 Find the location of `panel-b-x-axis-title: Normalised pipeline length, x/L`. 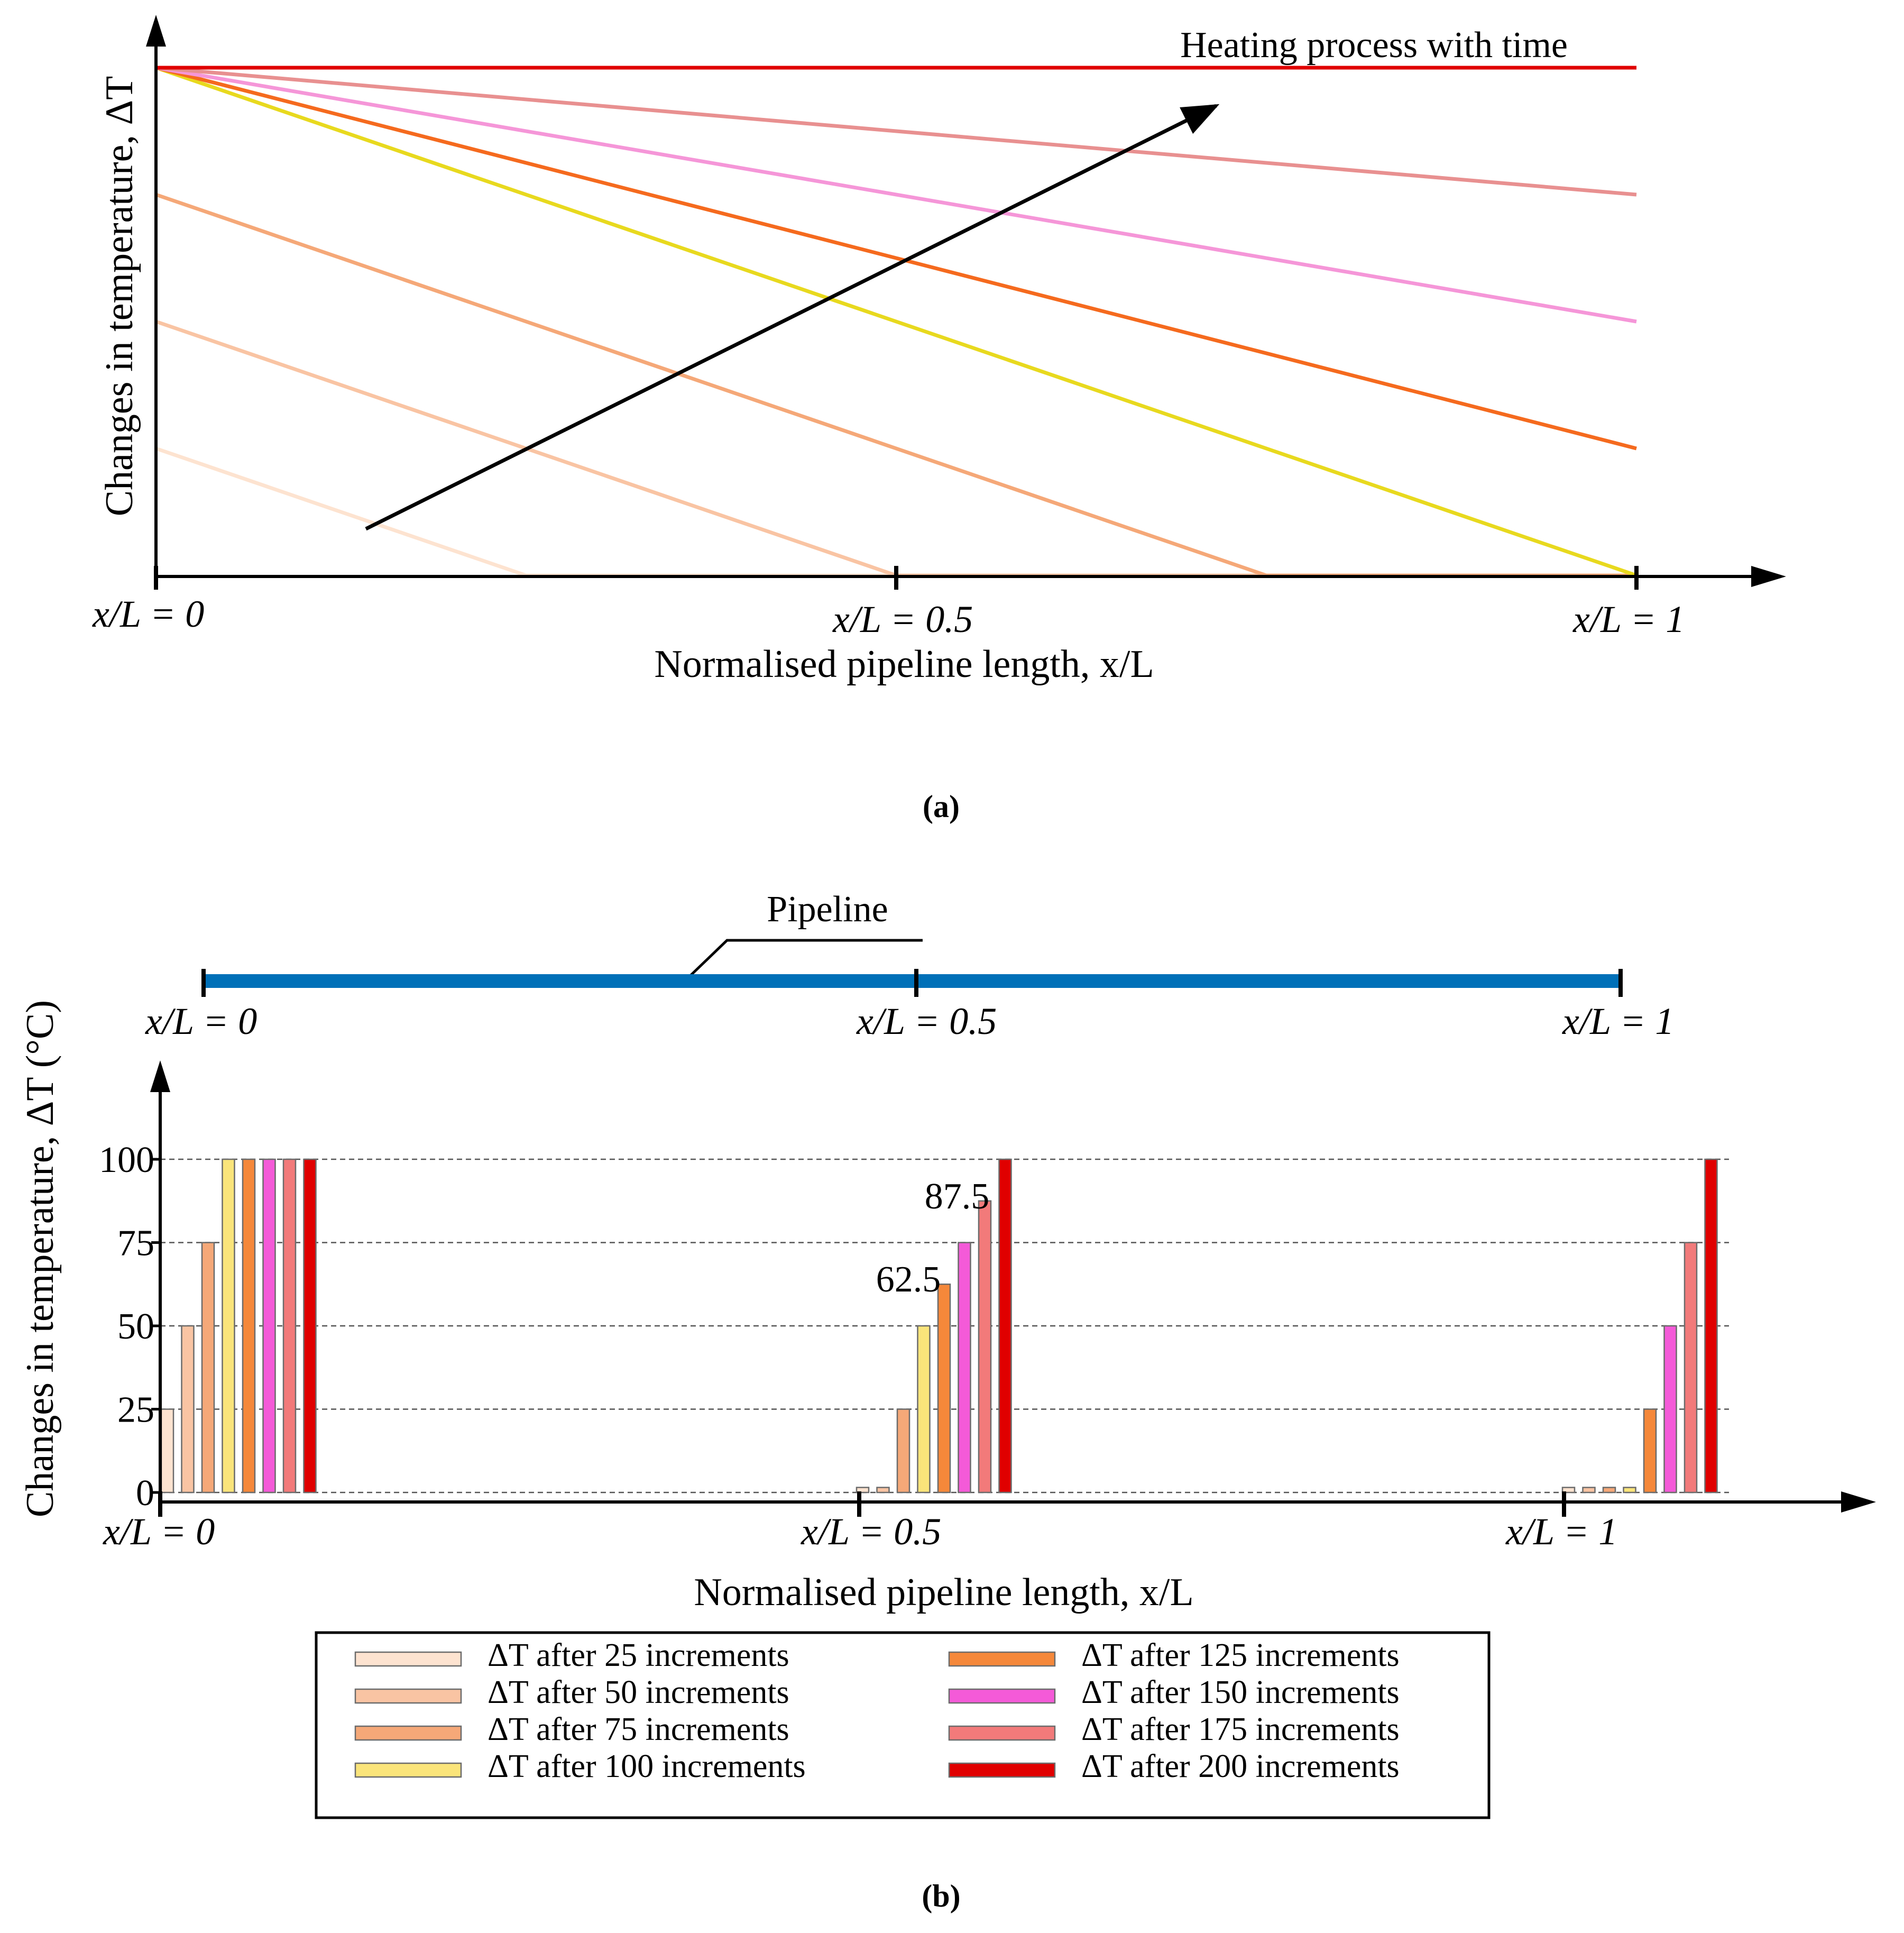

panel-b-x-axis-title: Normalised pipeline length, x/L is located at coordinates (943, 1593).